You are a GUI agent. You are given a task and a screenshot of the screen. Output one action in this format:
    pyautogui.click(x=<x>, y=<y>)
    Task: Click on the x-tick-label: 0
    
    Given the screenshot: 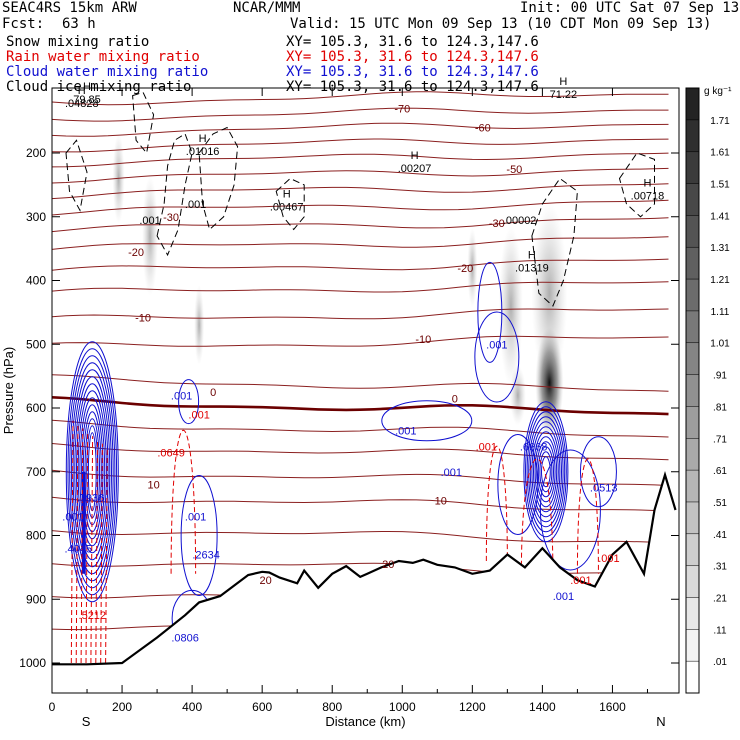 What is the action you would take?
    pyautogui.click(x=52, y=707)
    